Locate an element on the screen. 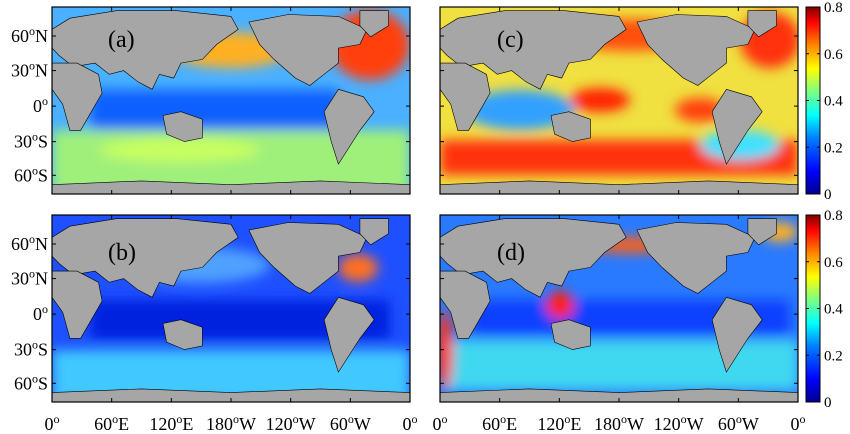  colorbar-label-1-4: 0.8 is located at coordinates (833, 216).